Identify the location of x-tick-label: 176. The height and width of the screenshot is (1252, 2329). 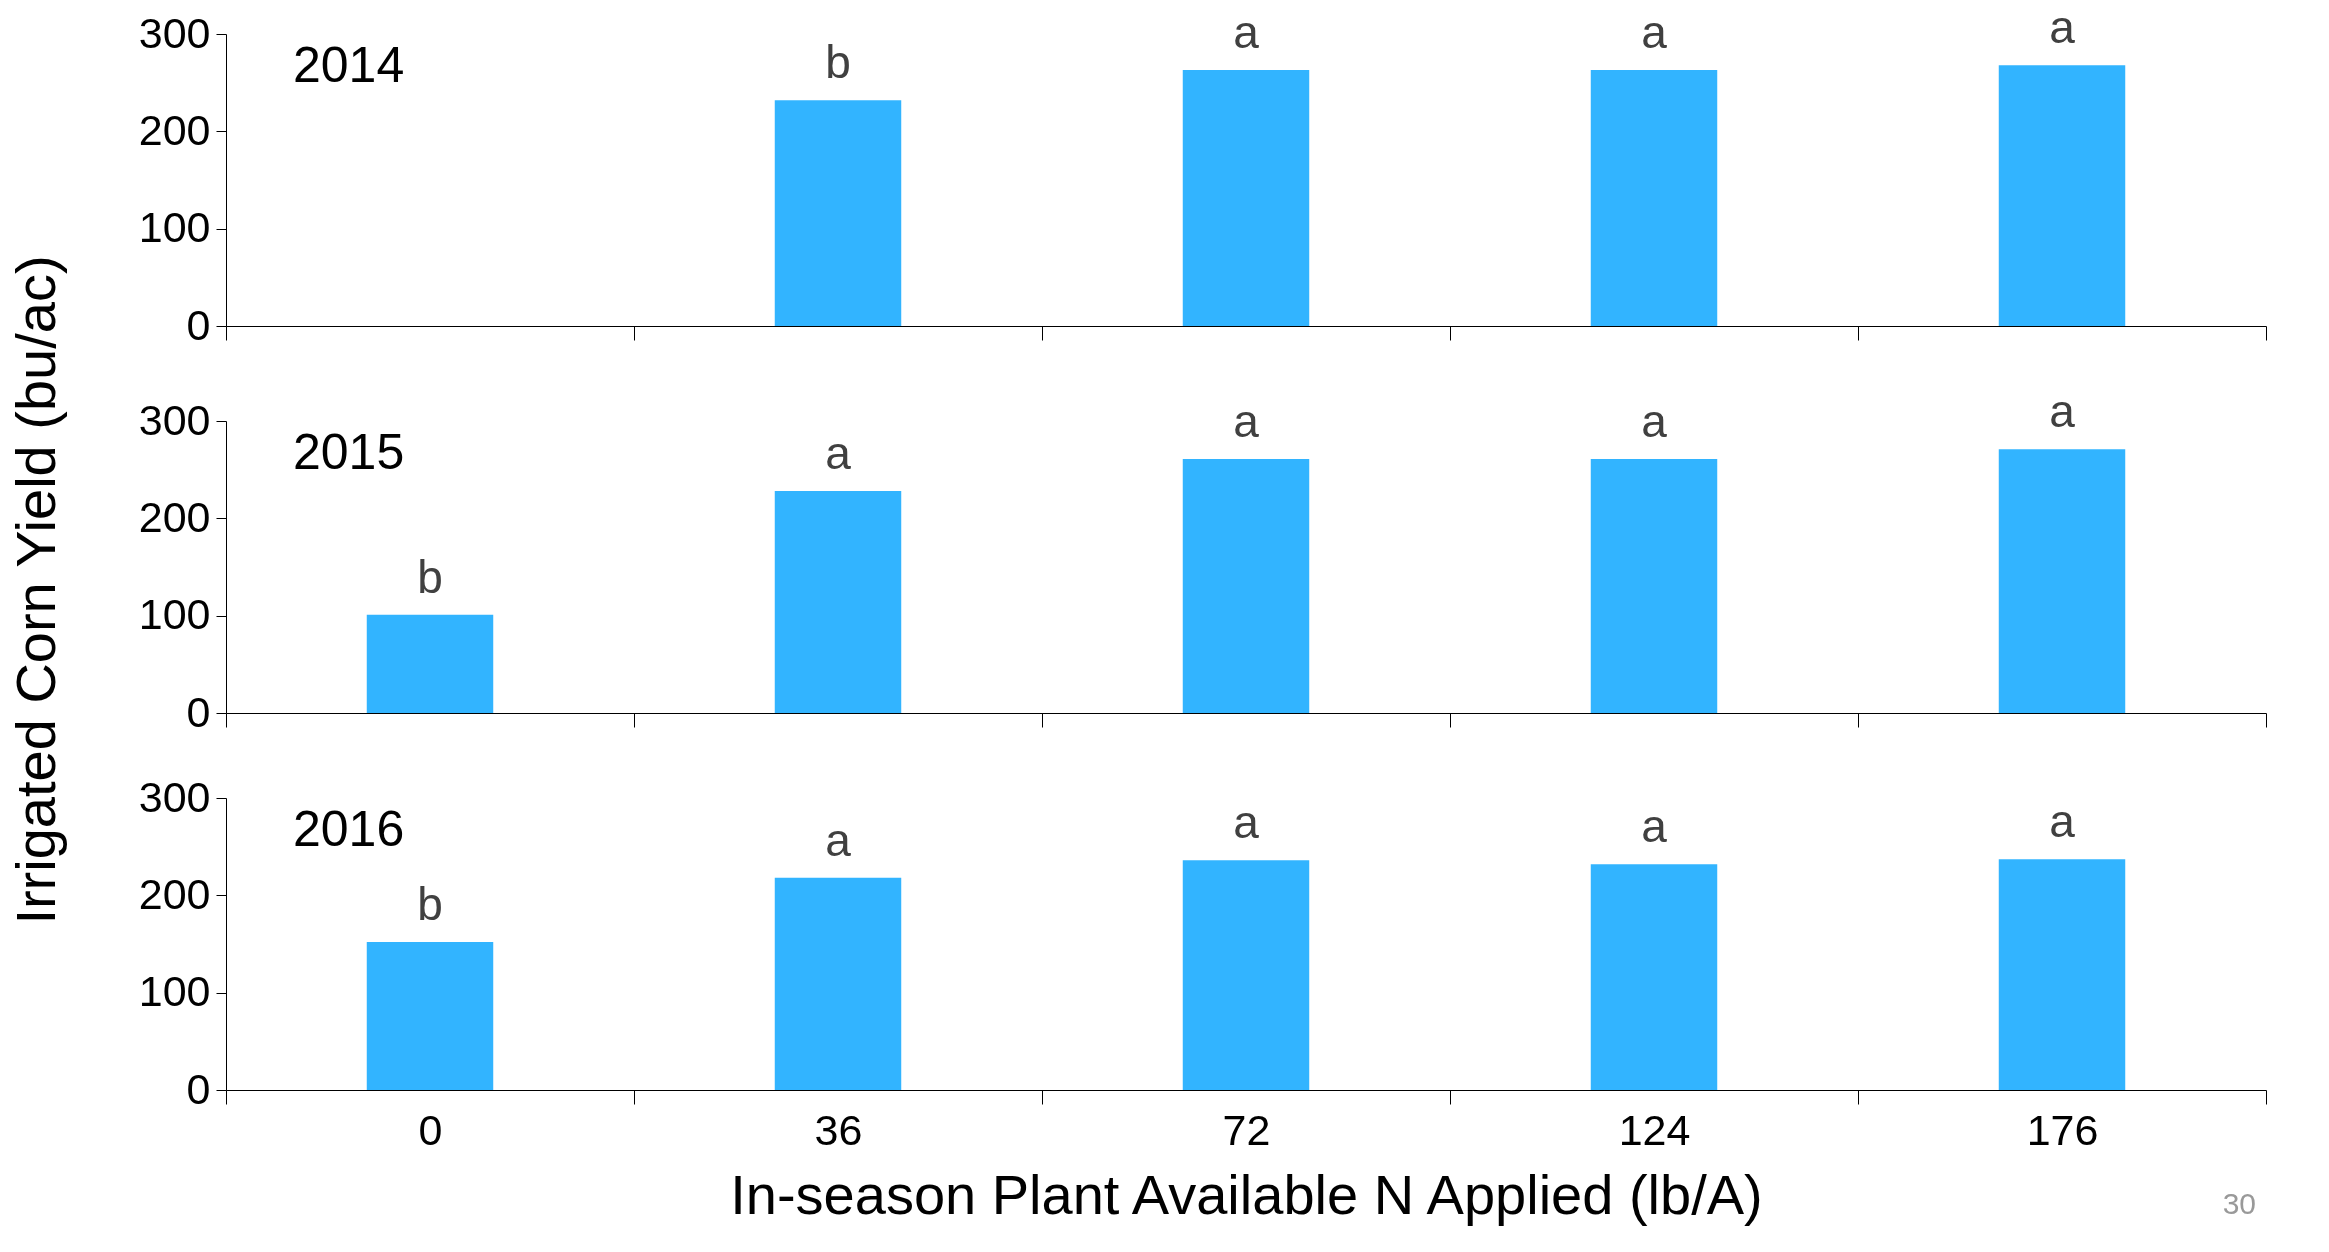
(2062, 1129).